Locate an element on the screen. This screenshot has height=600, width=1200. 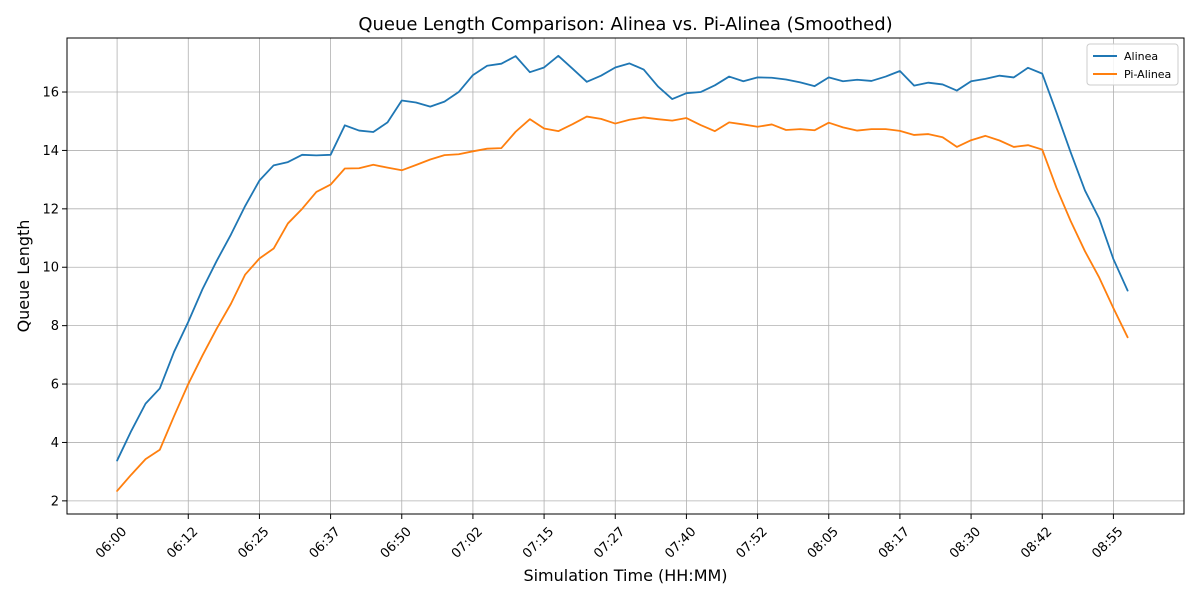
y-tick-label: 8 is located at coordinates (55, 326).